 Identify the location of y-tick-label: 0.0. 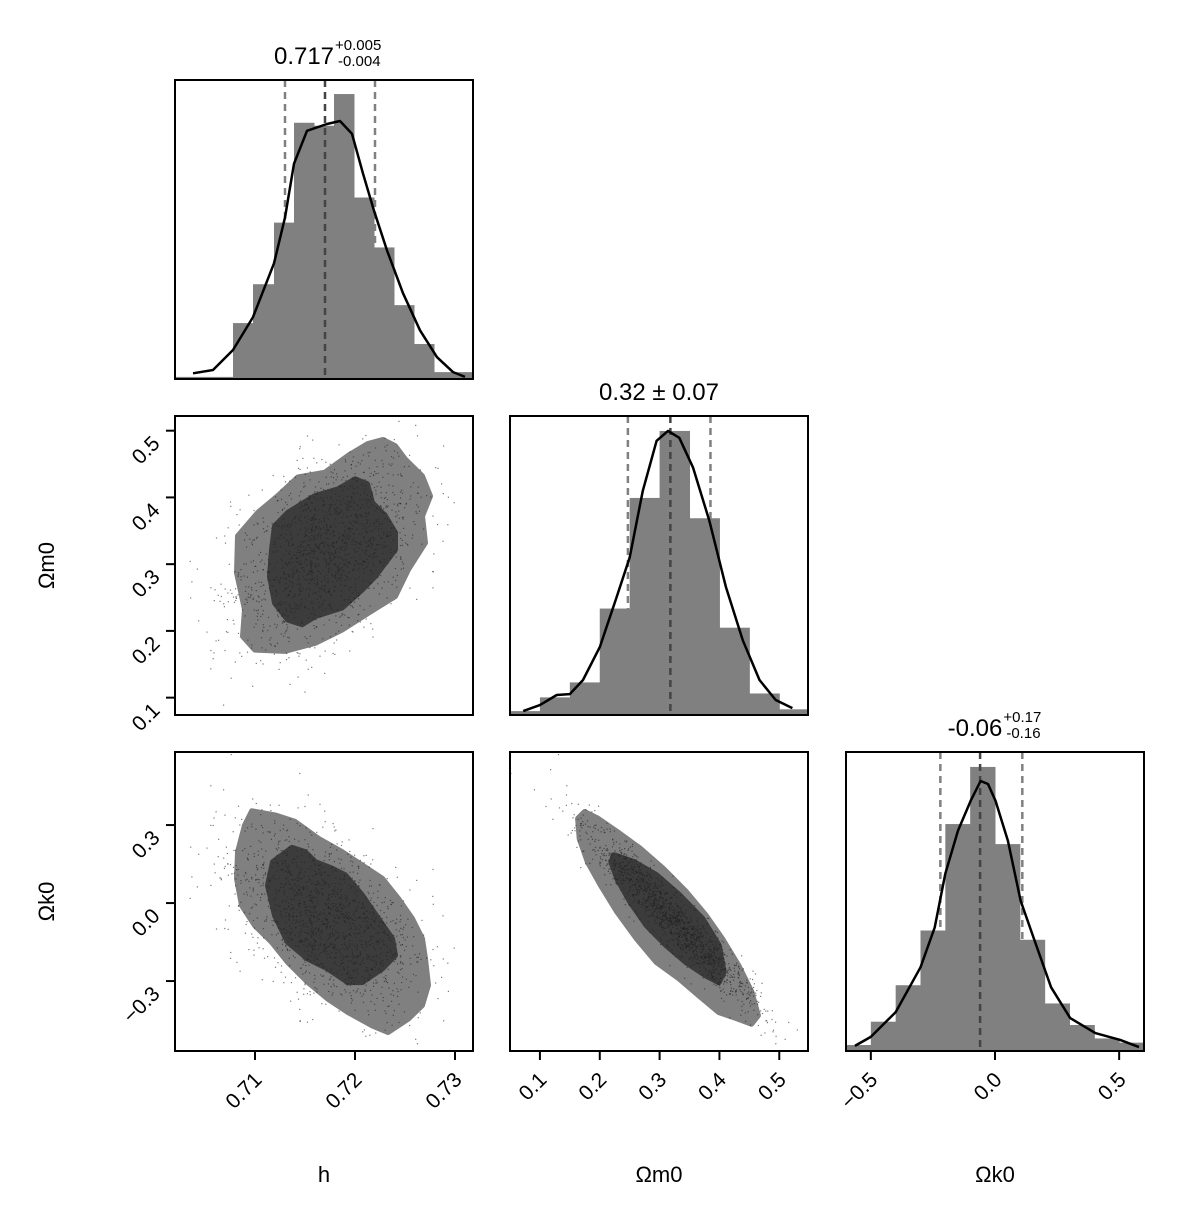
(146, 922).